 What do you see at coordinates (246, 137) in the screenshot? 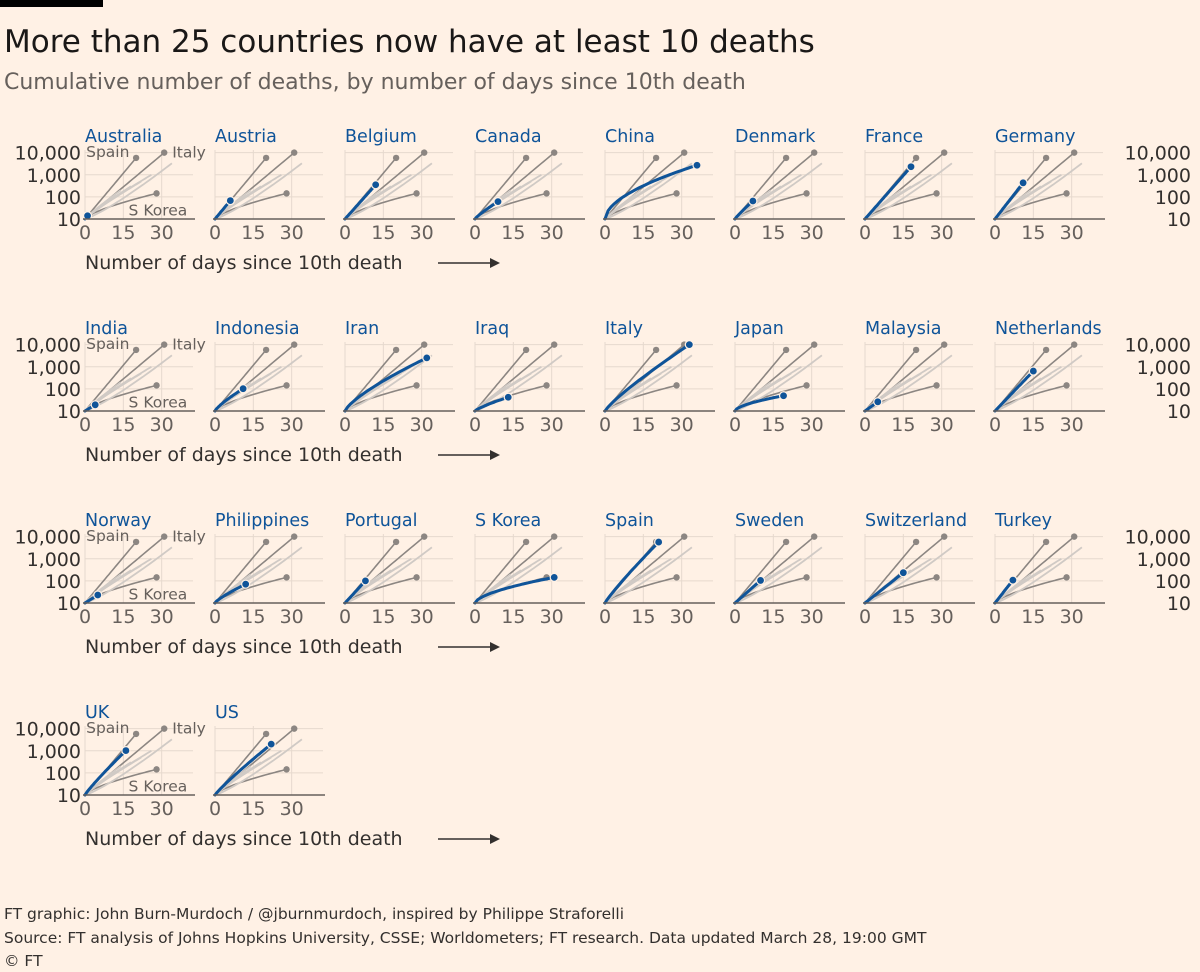
I see `panel-title: Austria` at bounding box center [246, 137].